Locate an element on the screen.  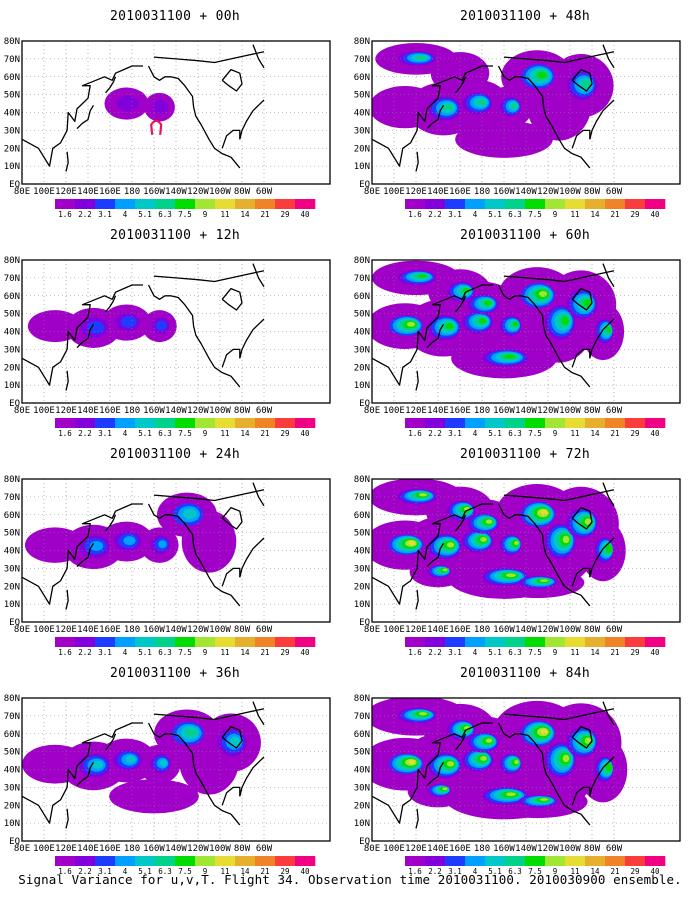
panel-title: 2010031100 + 72h is located at coordinates (525, 454).